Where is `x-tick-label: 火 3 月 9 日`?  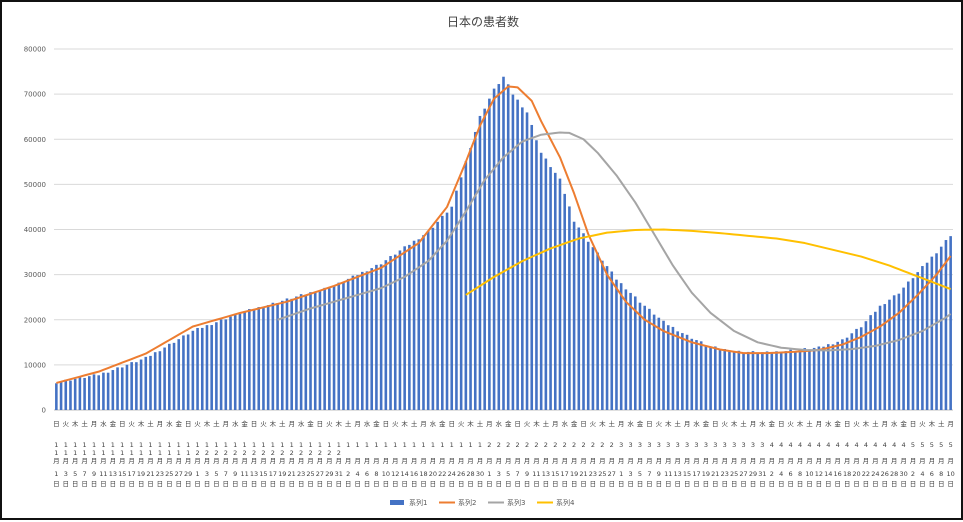 x-tick-label: 火 3 月 9 日 is located at coordinates (659, 454).